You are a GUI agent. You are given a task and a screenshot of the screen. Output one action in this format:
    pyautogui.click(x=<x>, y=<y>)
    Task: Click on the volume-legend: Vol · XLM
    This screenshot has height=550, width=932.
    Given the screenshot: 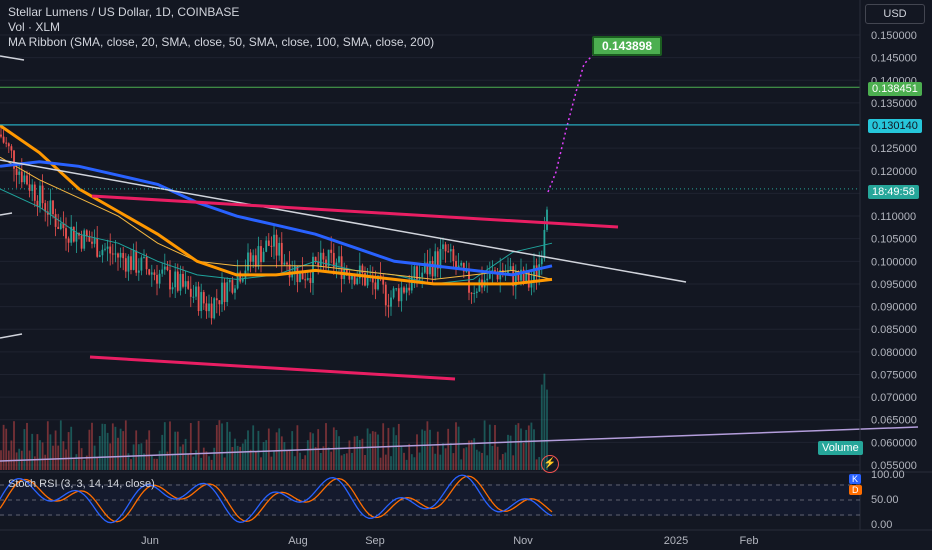 What is the action you would take?
    pyautogui.click(x=34, y=27)
    